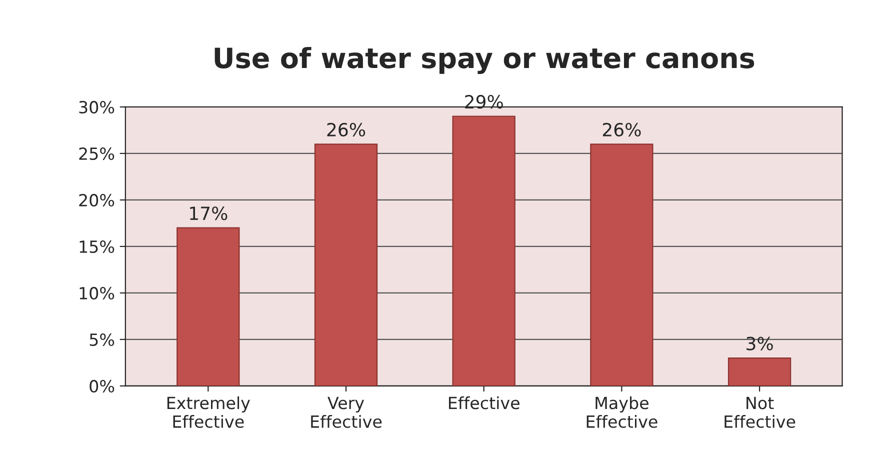 This screenshot has height=465, width=896. Describe the element at coordinates (622, 412) in the screenshot. I see `x-tick-label: Maybe Effective` at that location.